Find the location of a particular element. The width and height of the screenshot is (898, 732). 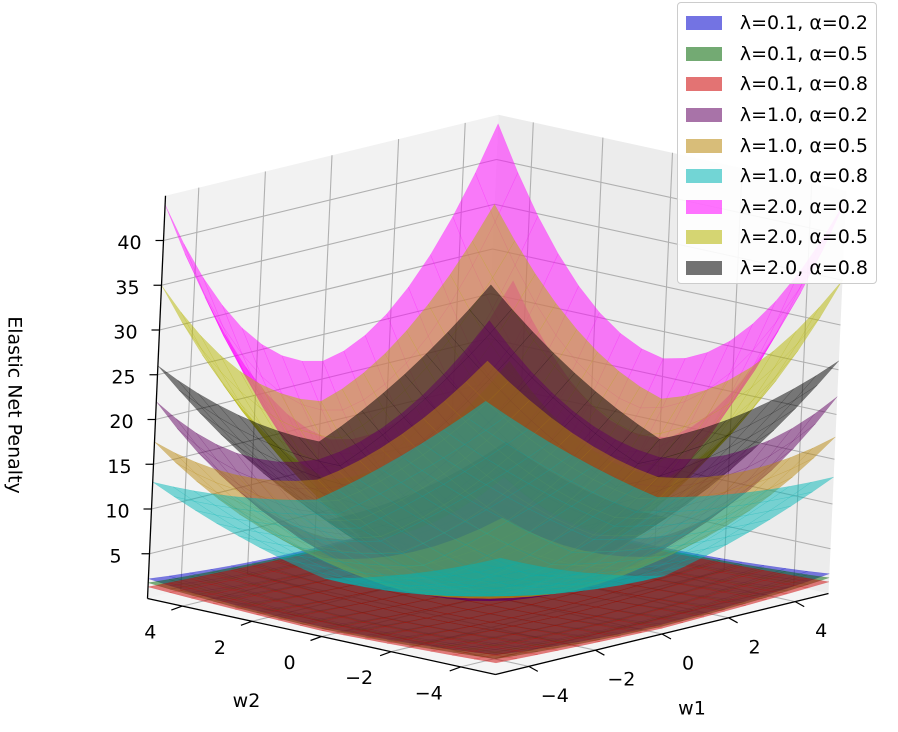

w1-tick-label: −2 is located at coordinates (621, 680).